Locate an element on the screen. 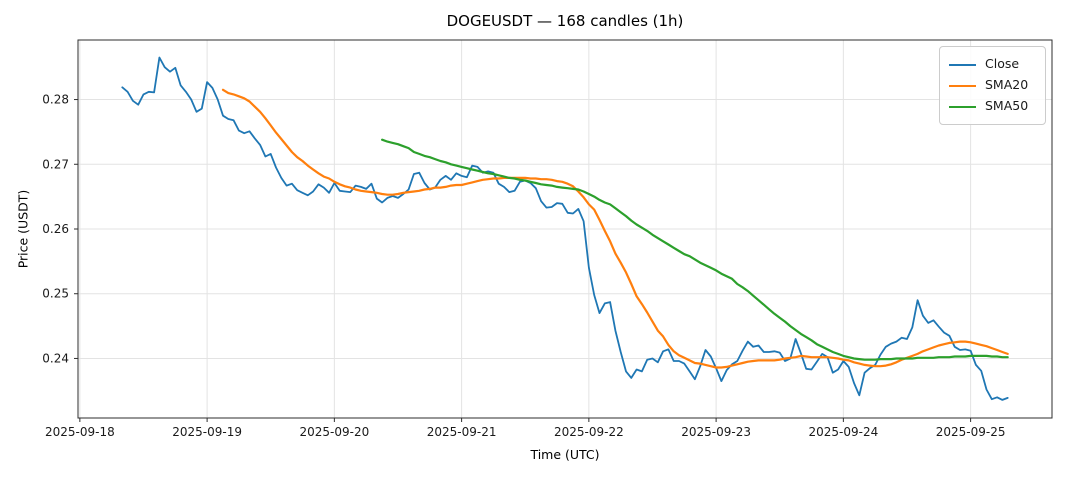 This screenshot has height=481, width=1068. legend-item-sma50: SMA50 is located at coordinates (992, 106).